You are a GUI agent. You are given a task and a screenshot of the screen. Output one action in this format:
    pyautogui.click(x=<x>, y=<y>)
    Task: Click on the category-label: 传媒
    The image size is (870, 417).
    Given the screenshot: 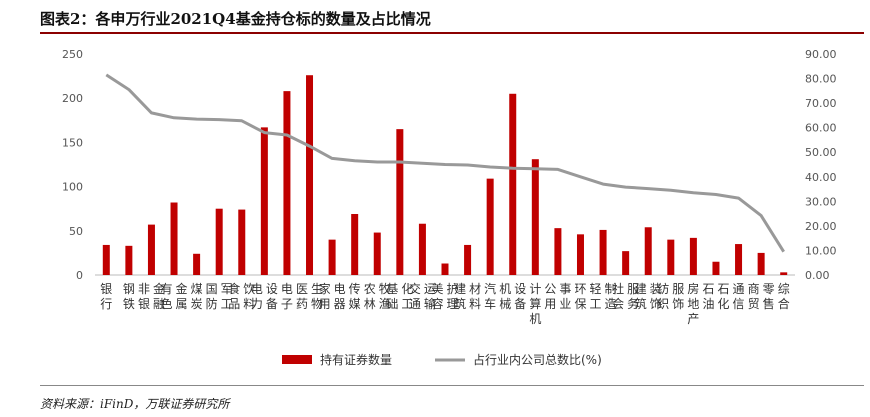 What is the action you would take?
    pyautogui.click(x=355, y=296)
    